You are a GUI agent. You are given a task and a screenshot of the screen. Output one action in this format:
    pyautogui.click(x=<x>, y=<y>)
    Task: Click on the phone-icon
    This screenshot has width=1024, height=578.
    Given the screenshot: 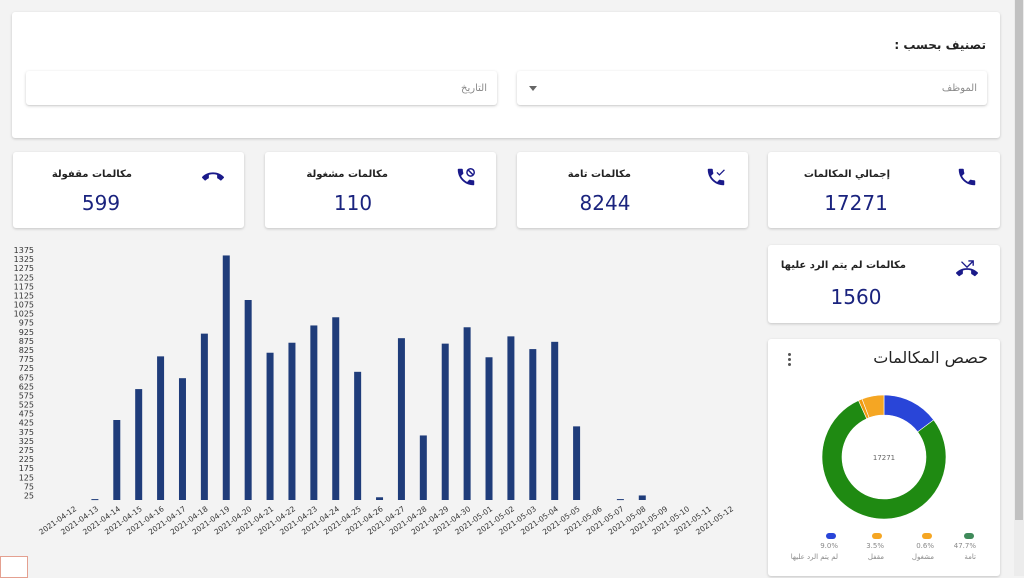 What is the action you would take?
    pyautogui.click(x=967, y=177)
    